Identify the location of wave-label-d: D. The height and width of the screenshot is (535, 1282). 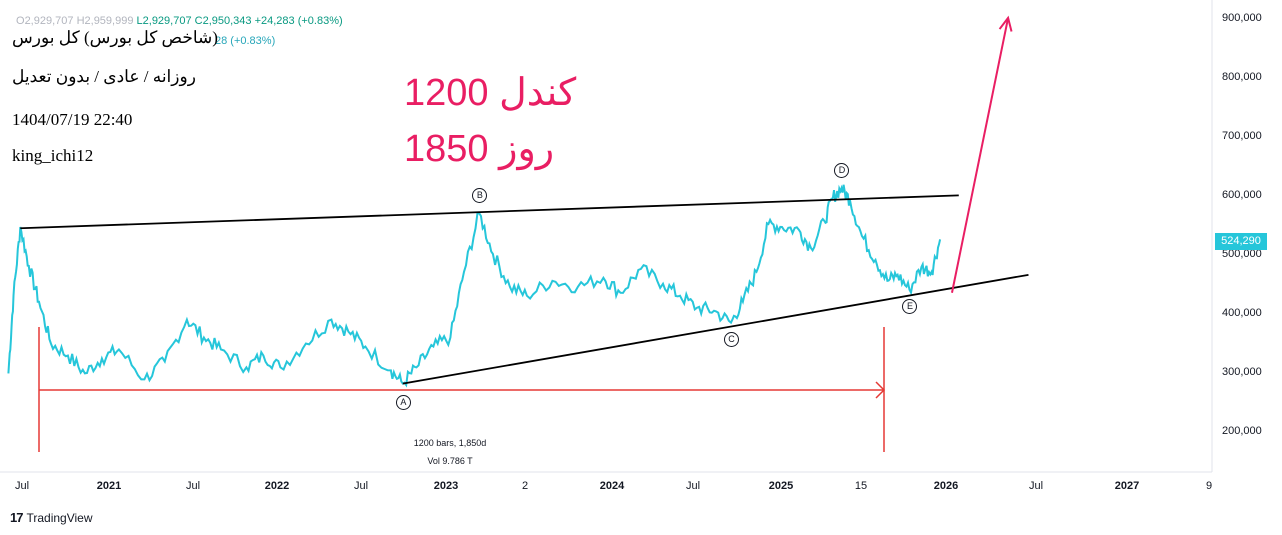
(842, 171).